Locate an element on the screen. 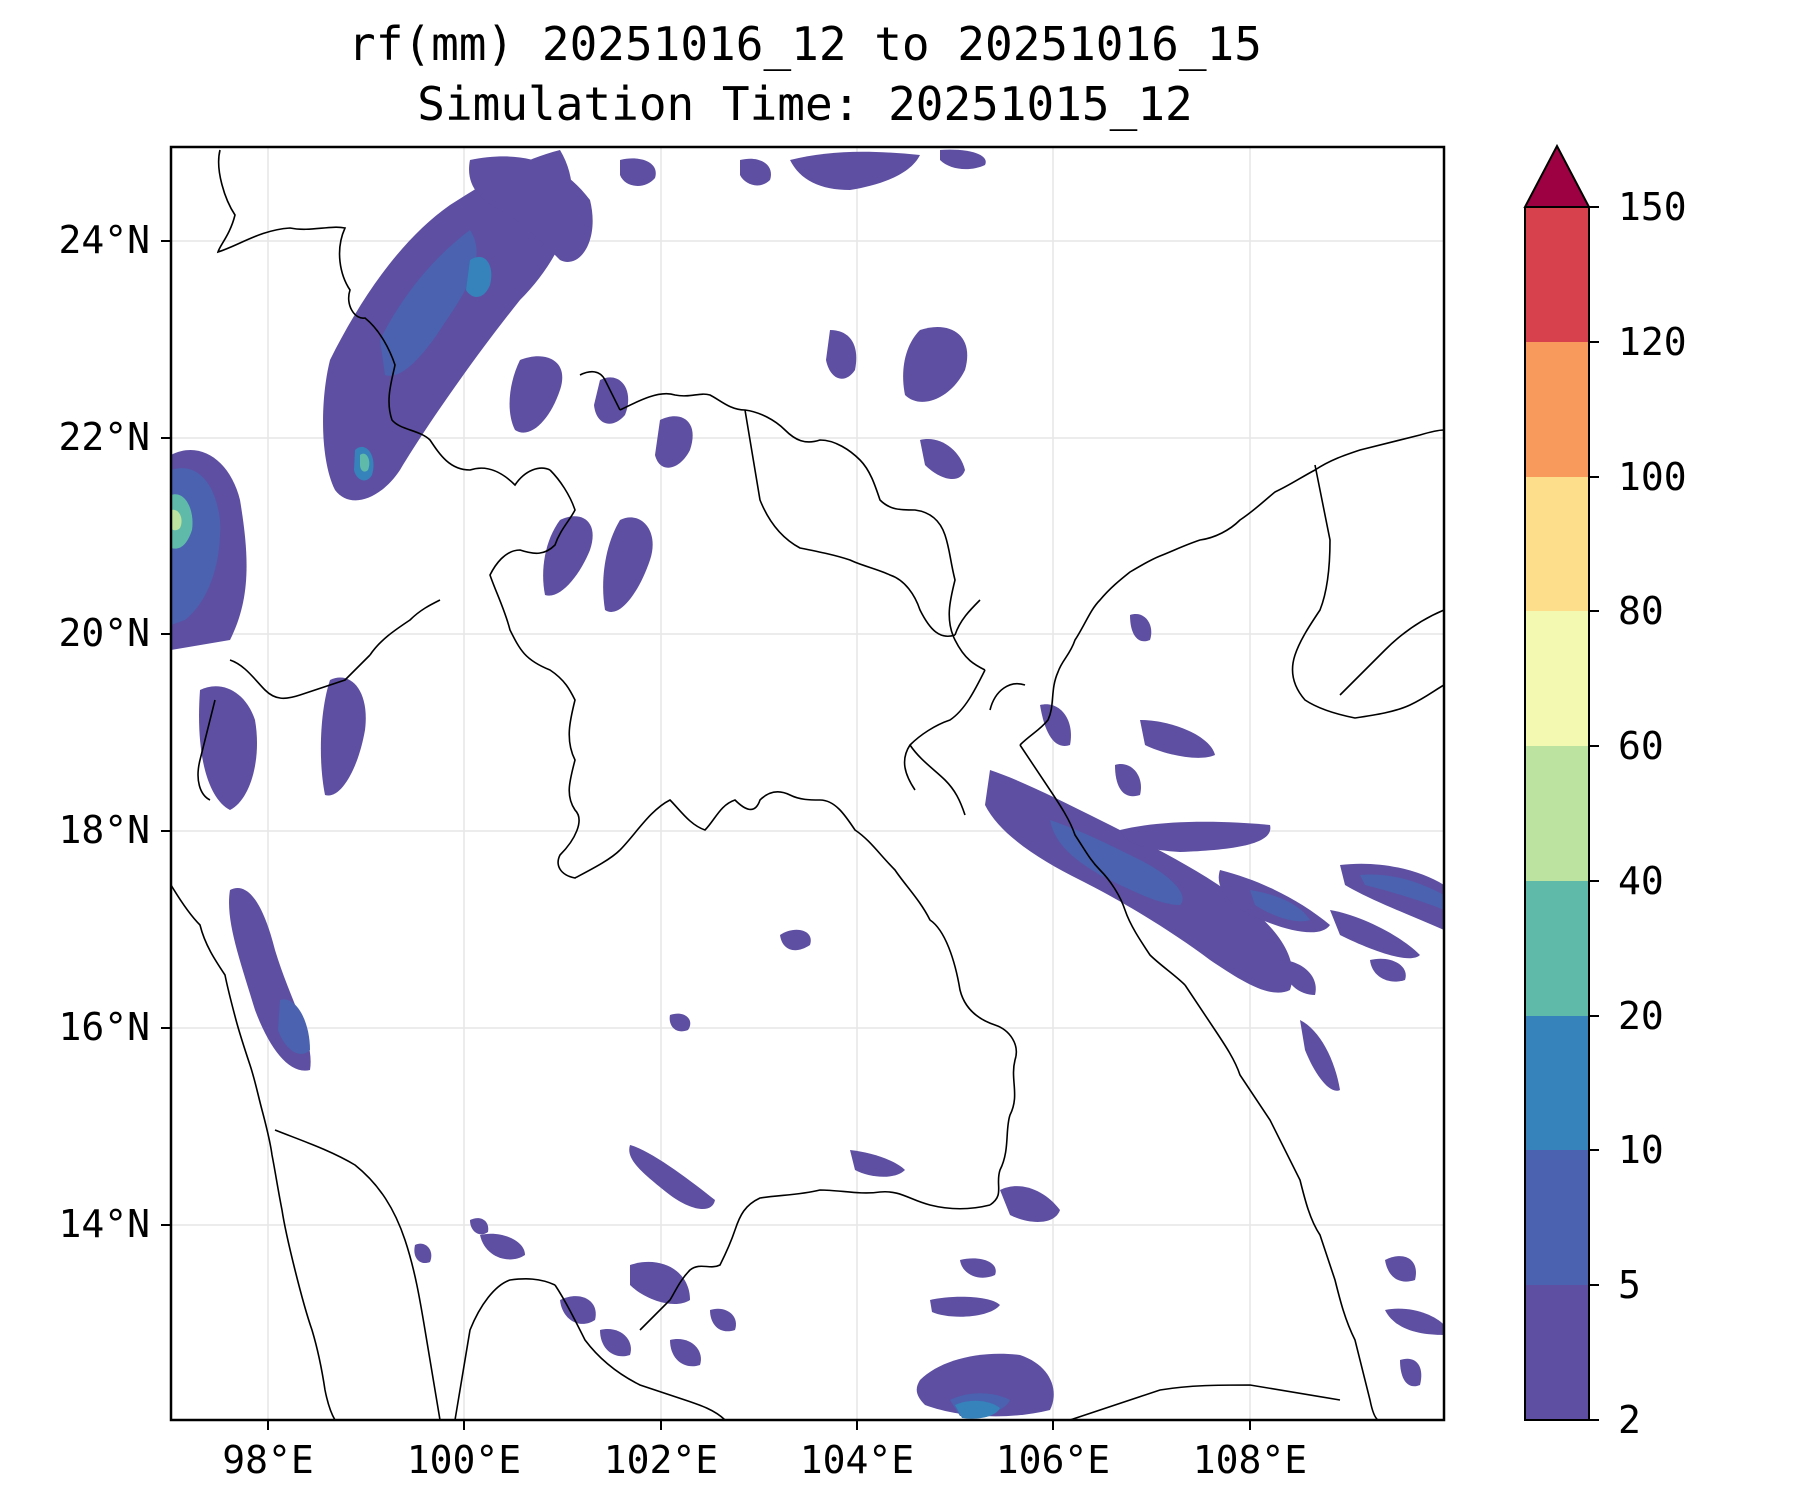 Image resolution: width=1800 pixels, height=1500 pixels. lat-label-22n: 22°N is located at coordinates (104, 437).